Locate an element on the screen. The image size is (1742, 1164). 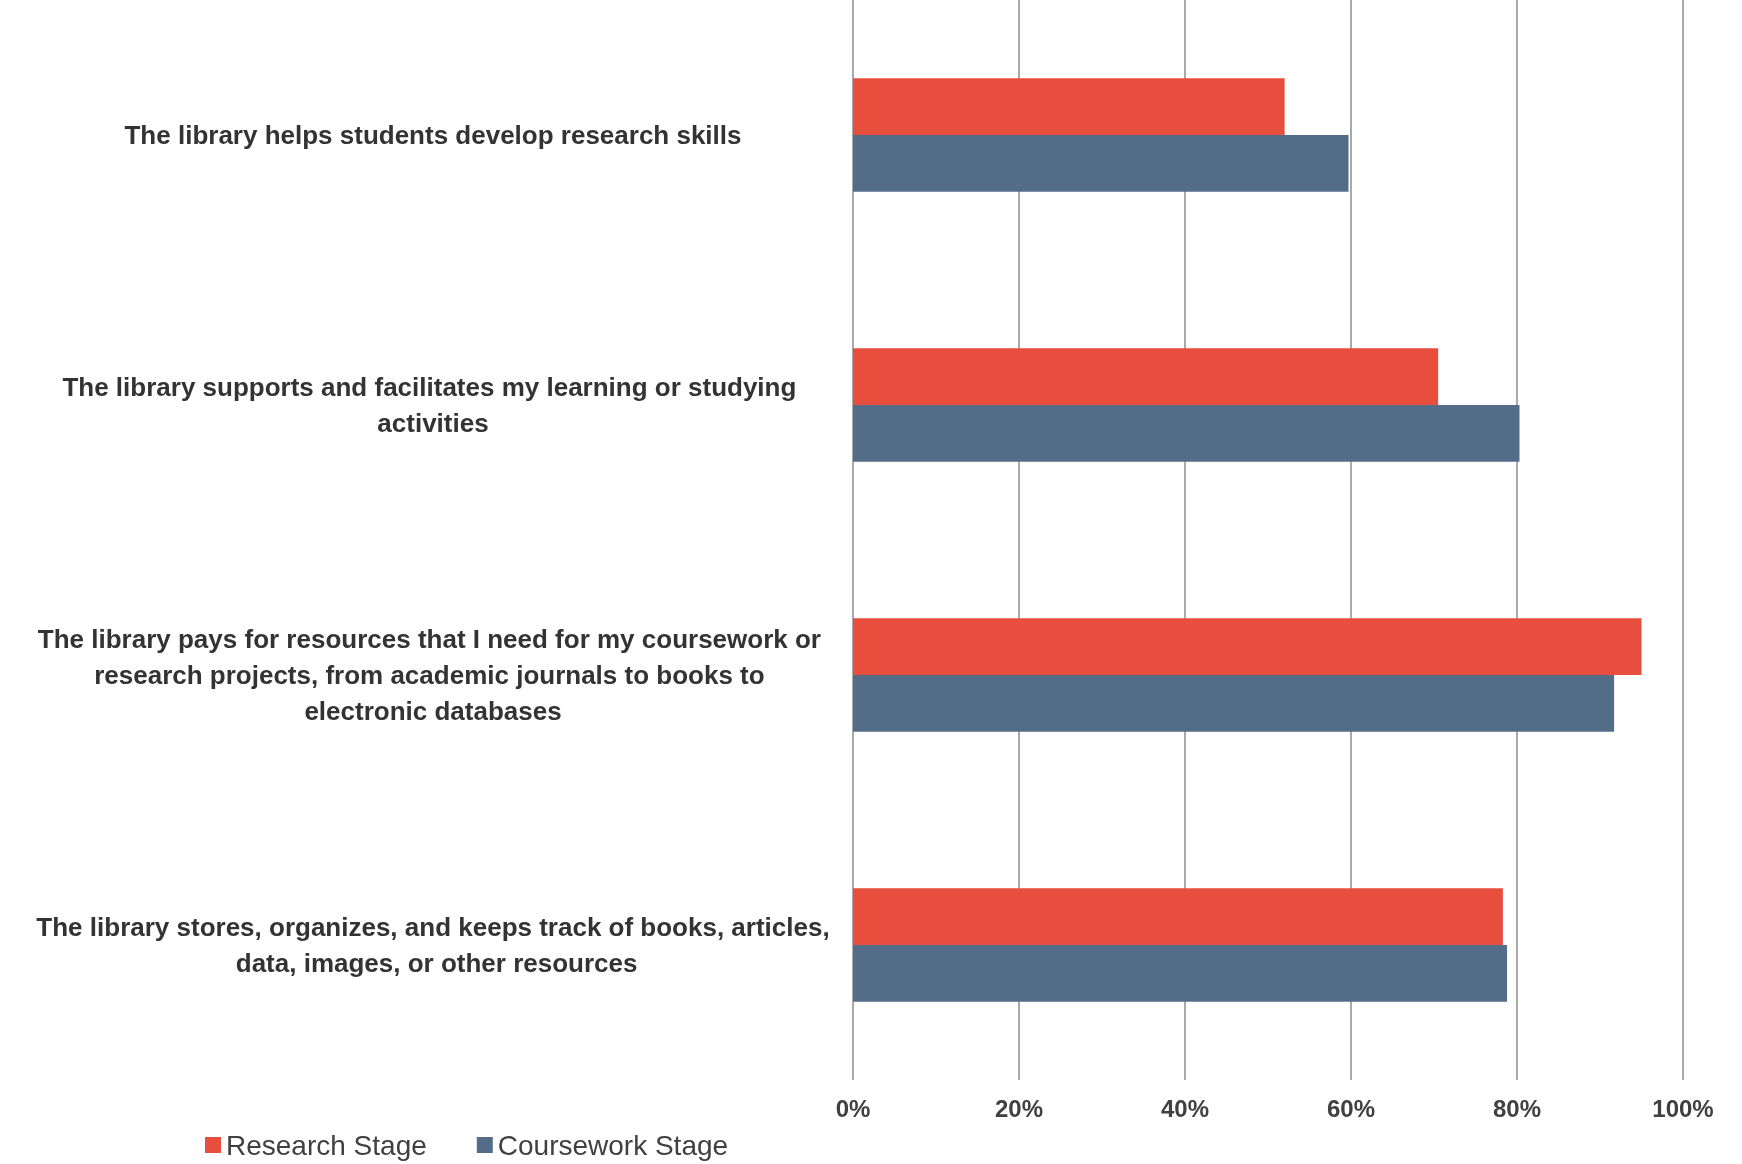
x-tick-label: 0% is located at coordinates (853, 1108).